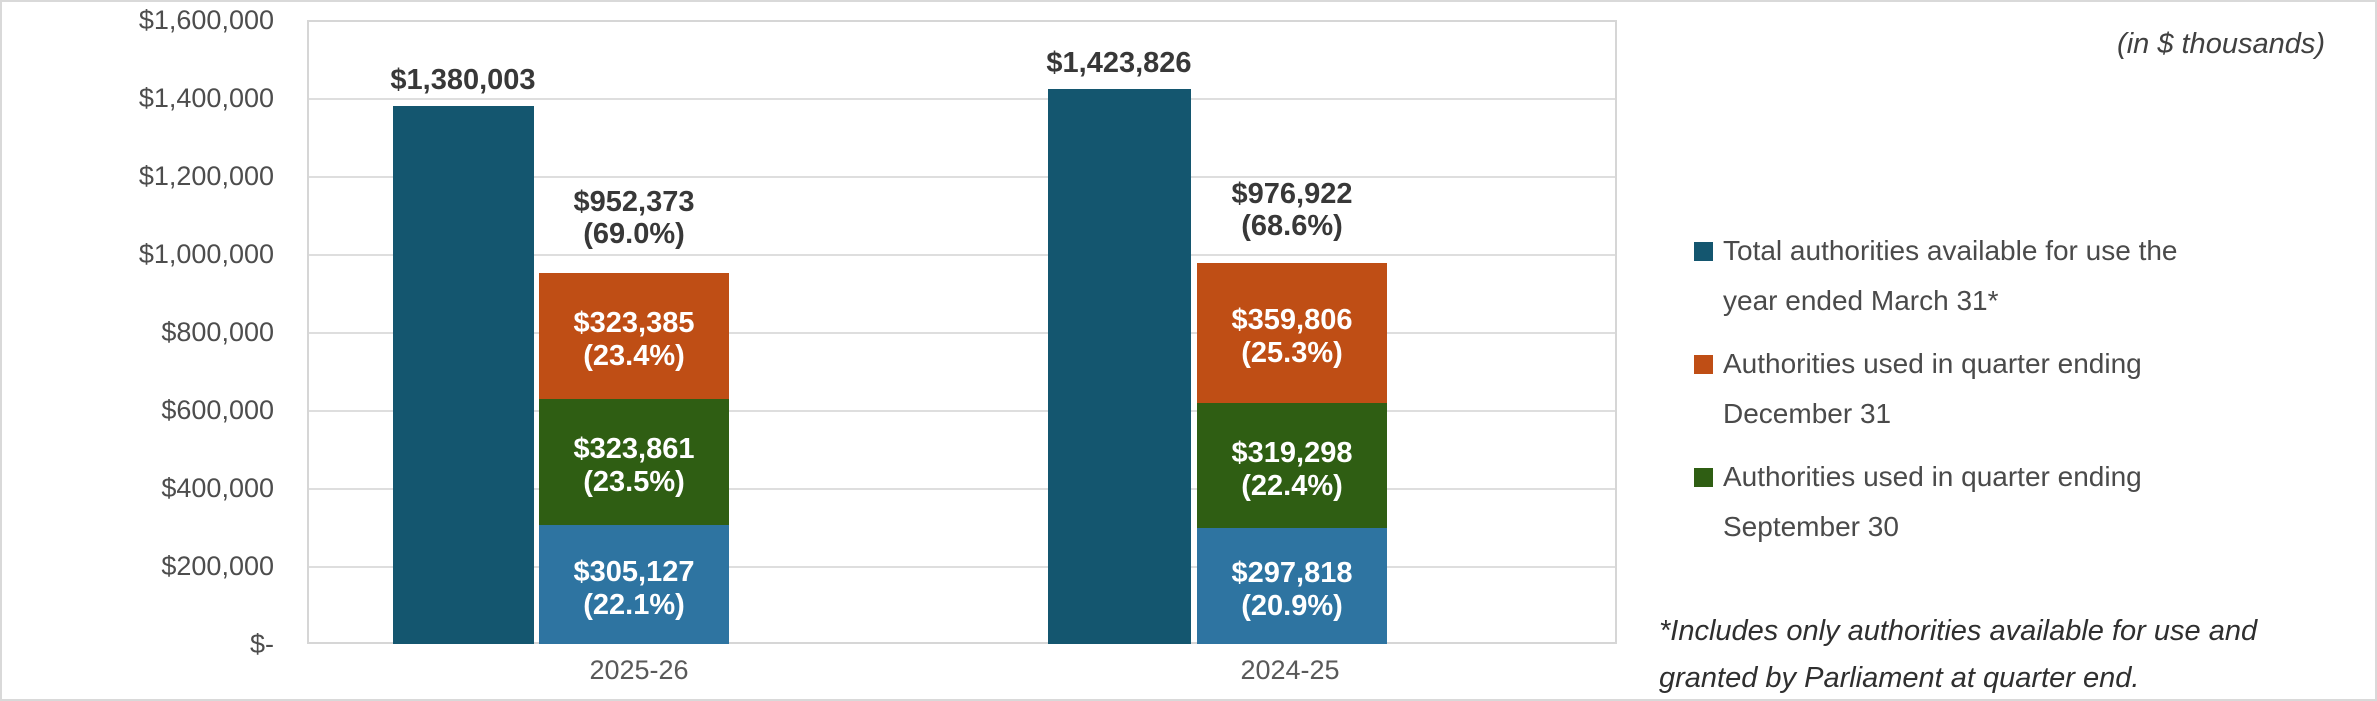  I want to click on label-stack-total-2025-26: $952,373 (69.0%), so click(634, 218).